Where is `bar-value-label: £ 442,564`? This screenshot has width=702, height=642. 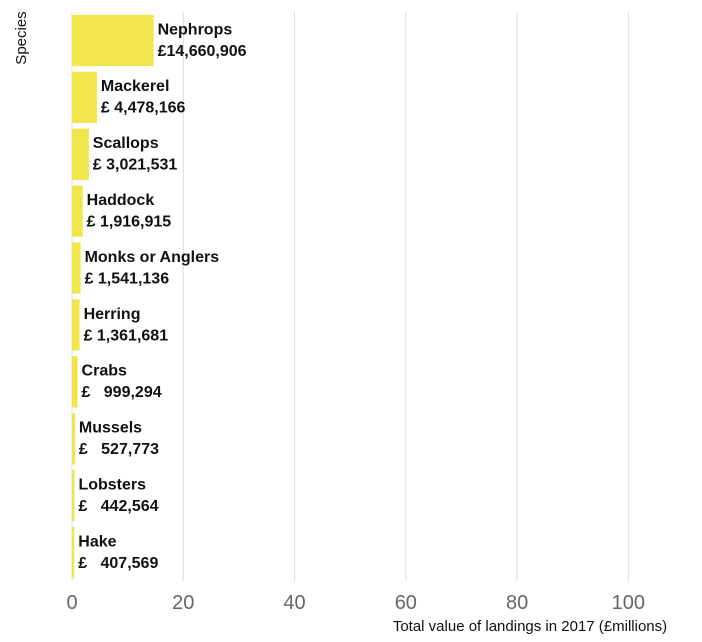
bar-value-label: £ 442,564 is located at coordinates (118, 506).